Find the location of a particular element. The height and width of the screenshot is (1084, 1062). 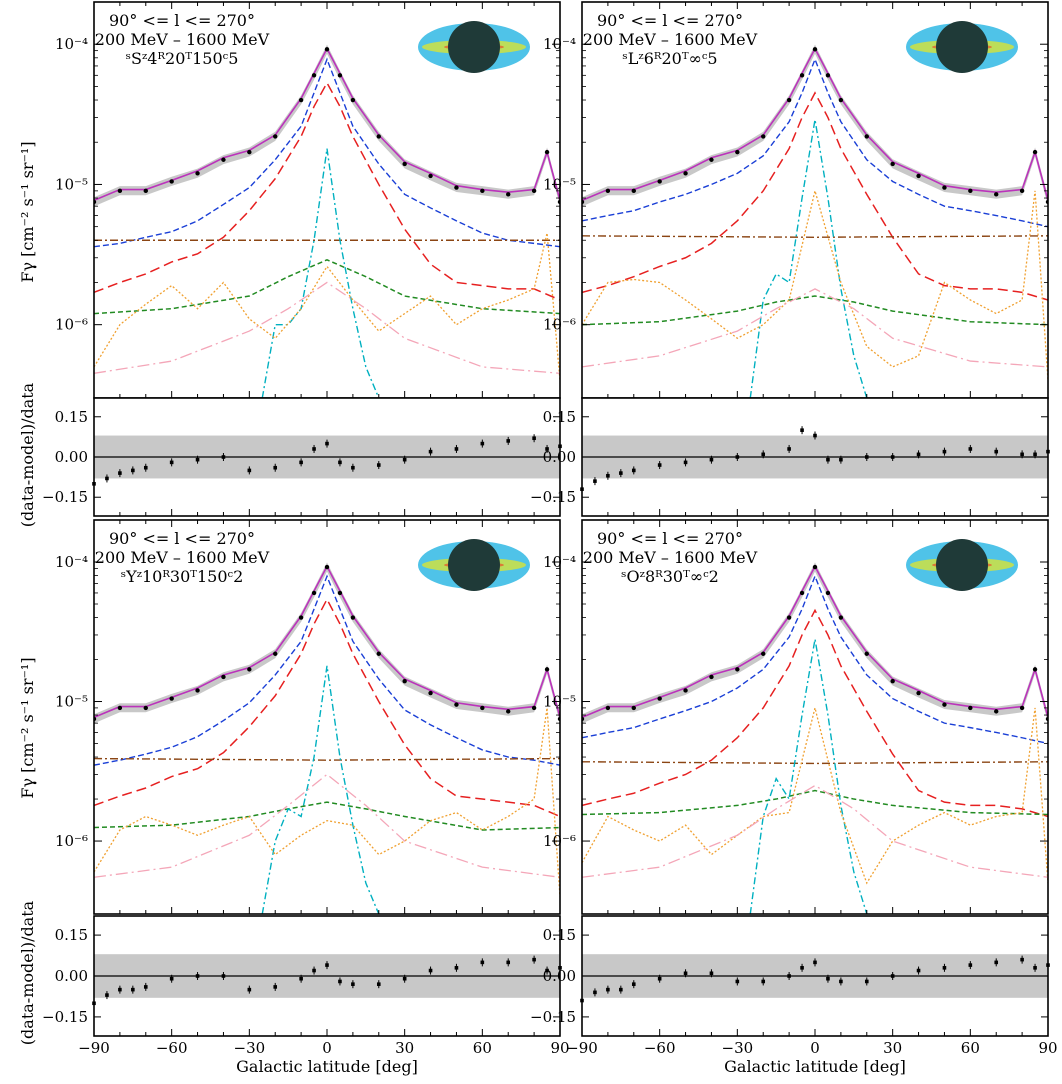

xlabel-right: Galactic latitude [deg] is located at coordinates (815, 1066).